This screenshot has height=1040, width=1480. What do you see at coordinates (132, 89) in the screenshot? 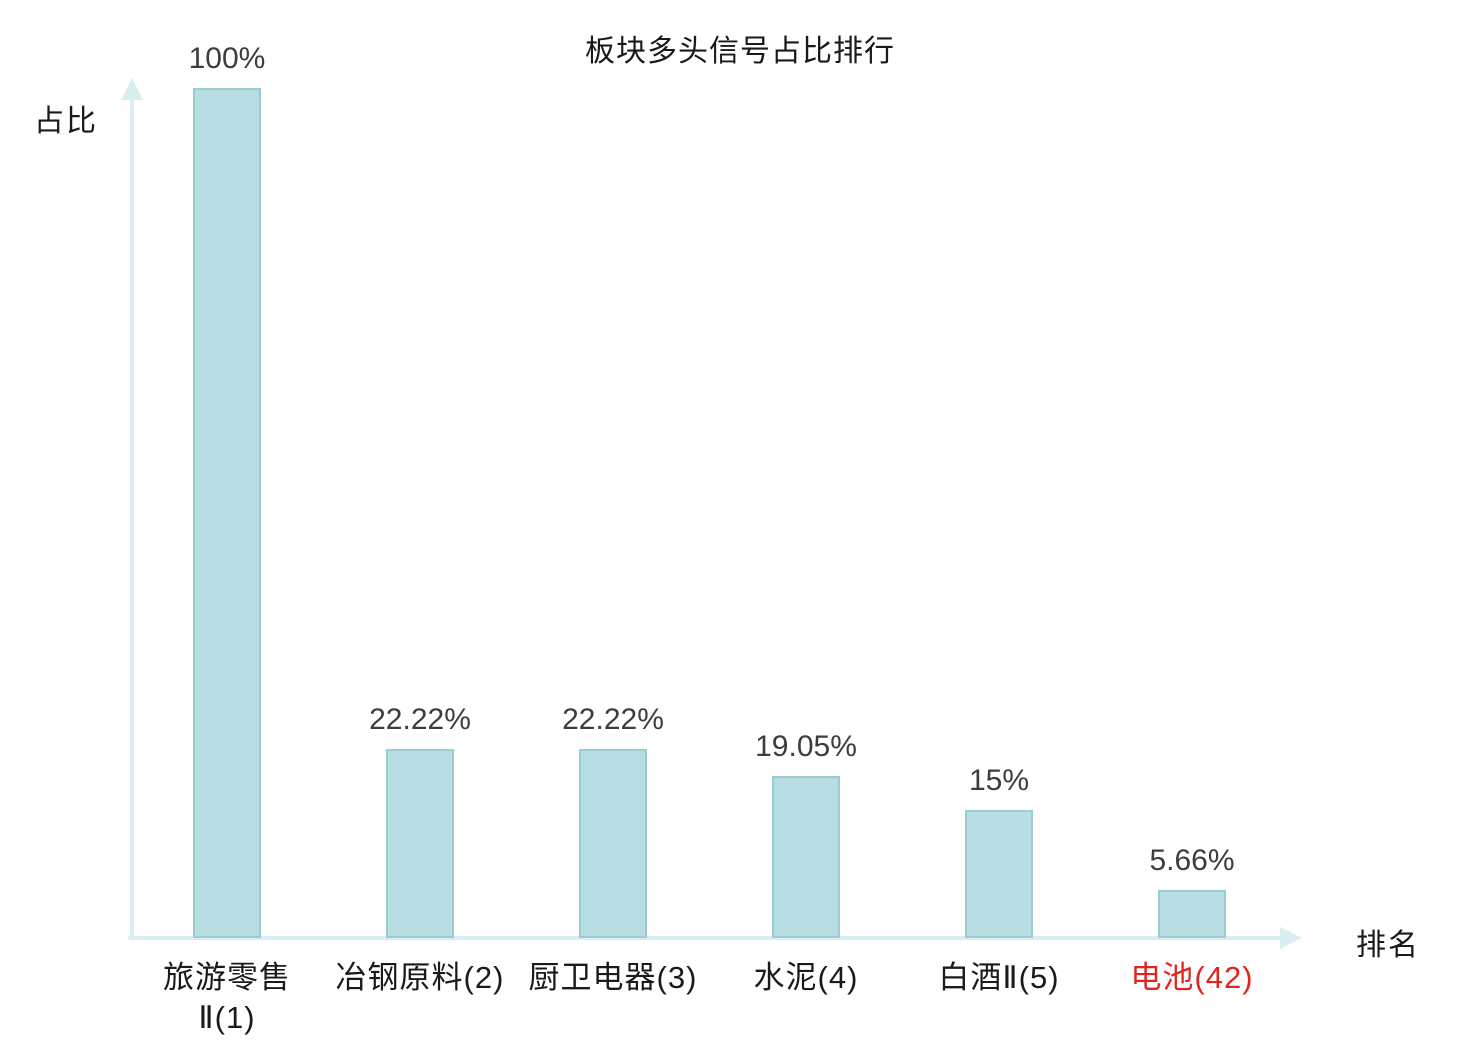
I see `y-axis-arrow-icon` at bounding box center [132, 89].